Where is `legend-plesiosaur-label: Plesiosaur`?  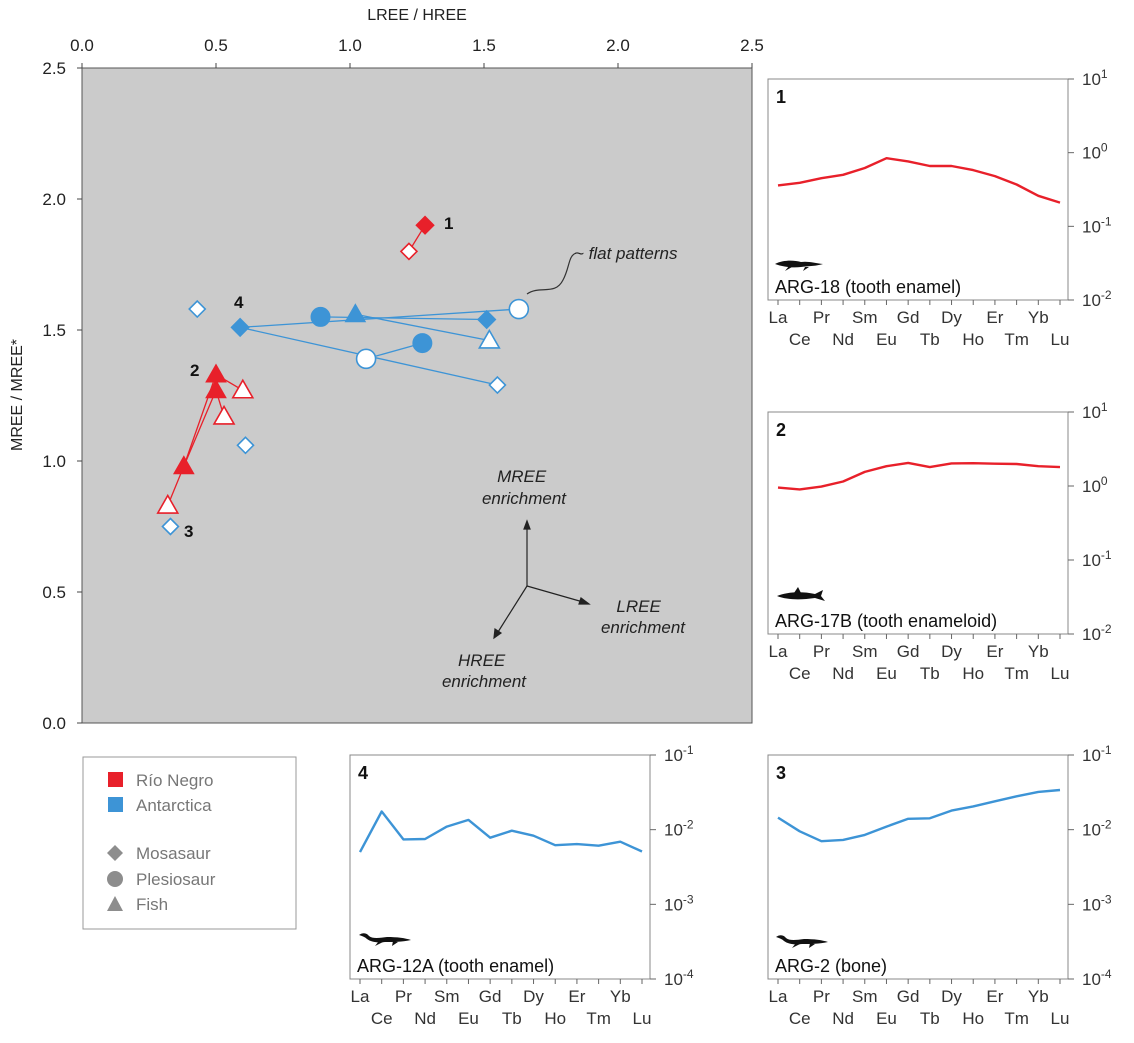
legend-plesiosaur-label: Plesiosaur is located at coordinates (176, 879).